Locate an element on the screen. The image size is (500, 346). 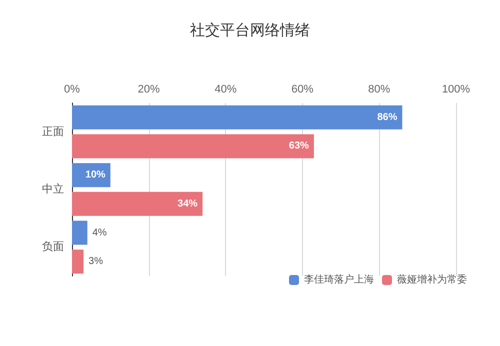
y-tick-label: 负面 is located at coordinates (53, 247).